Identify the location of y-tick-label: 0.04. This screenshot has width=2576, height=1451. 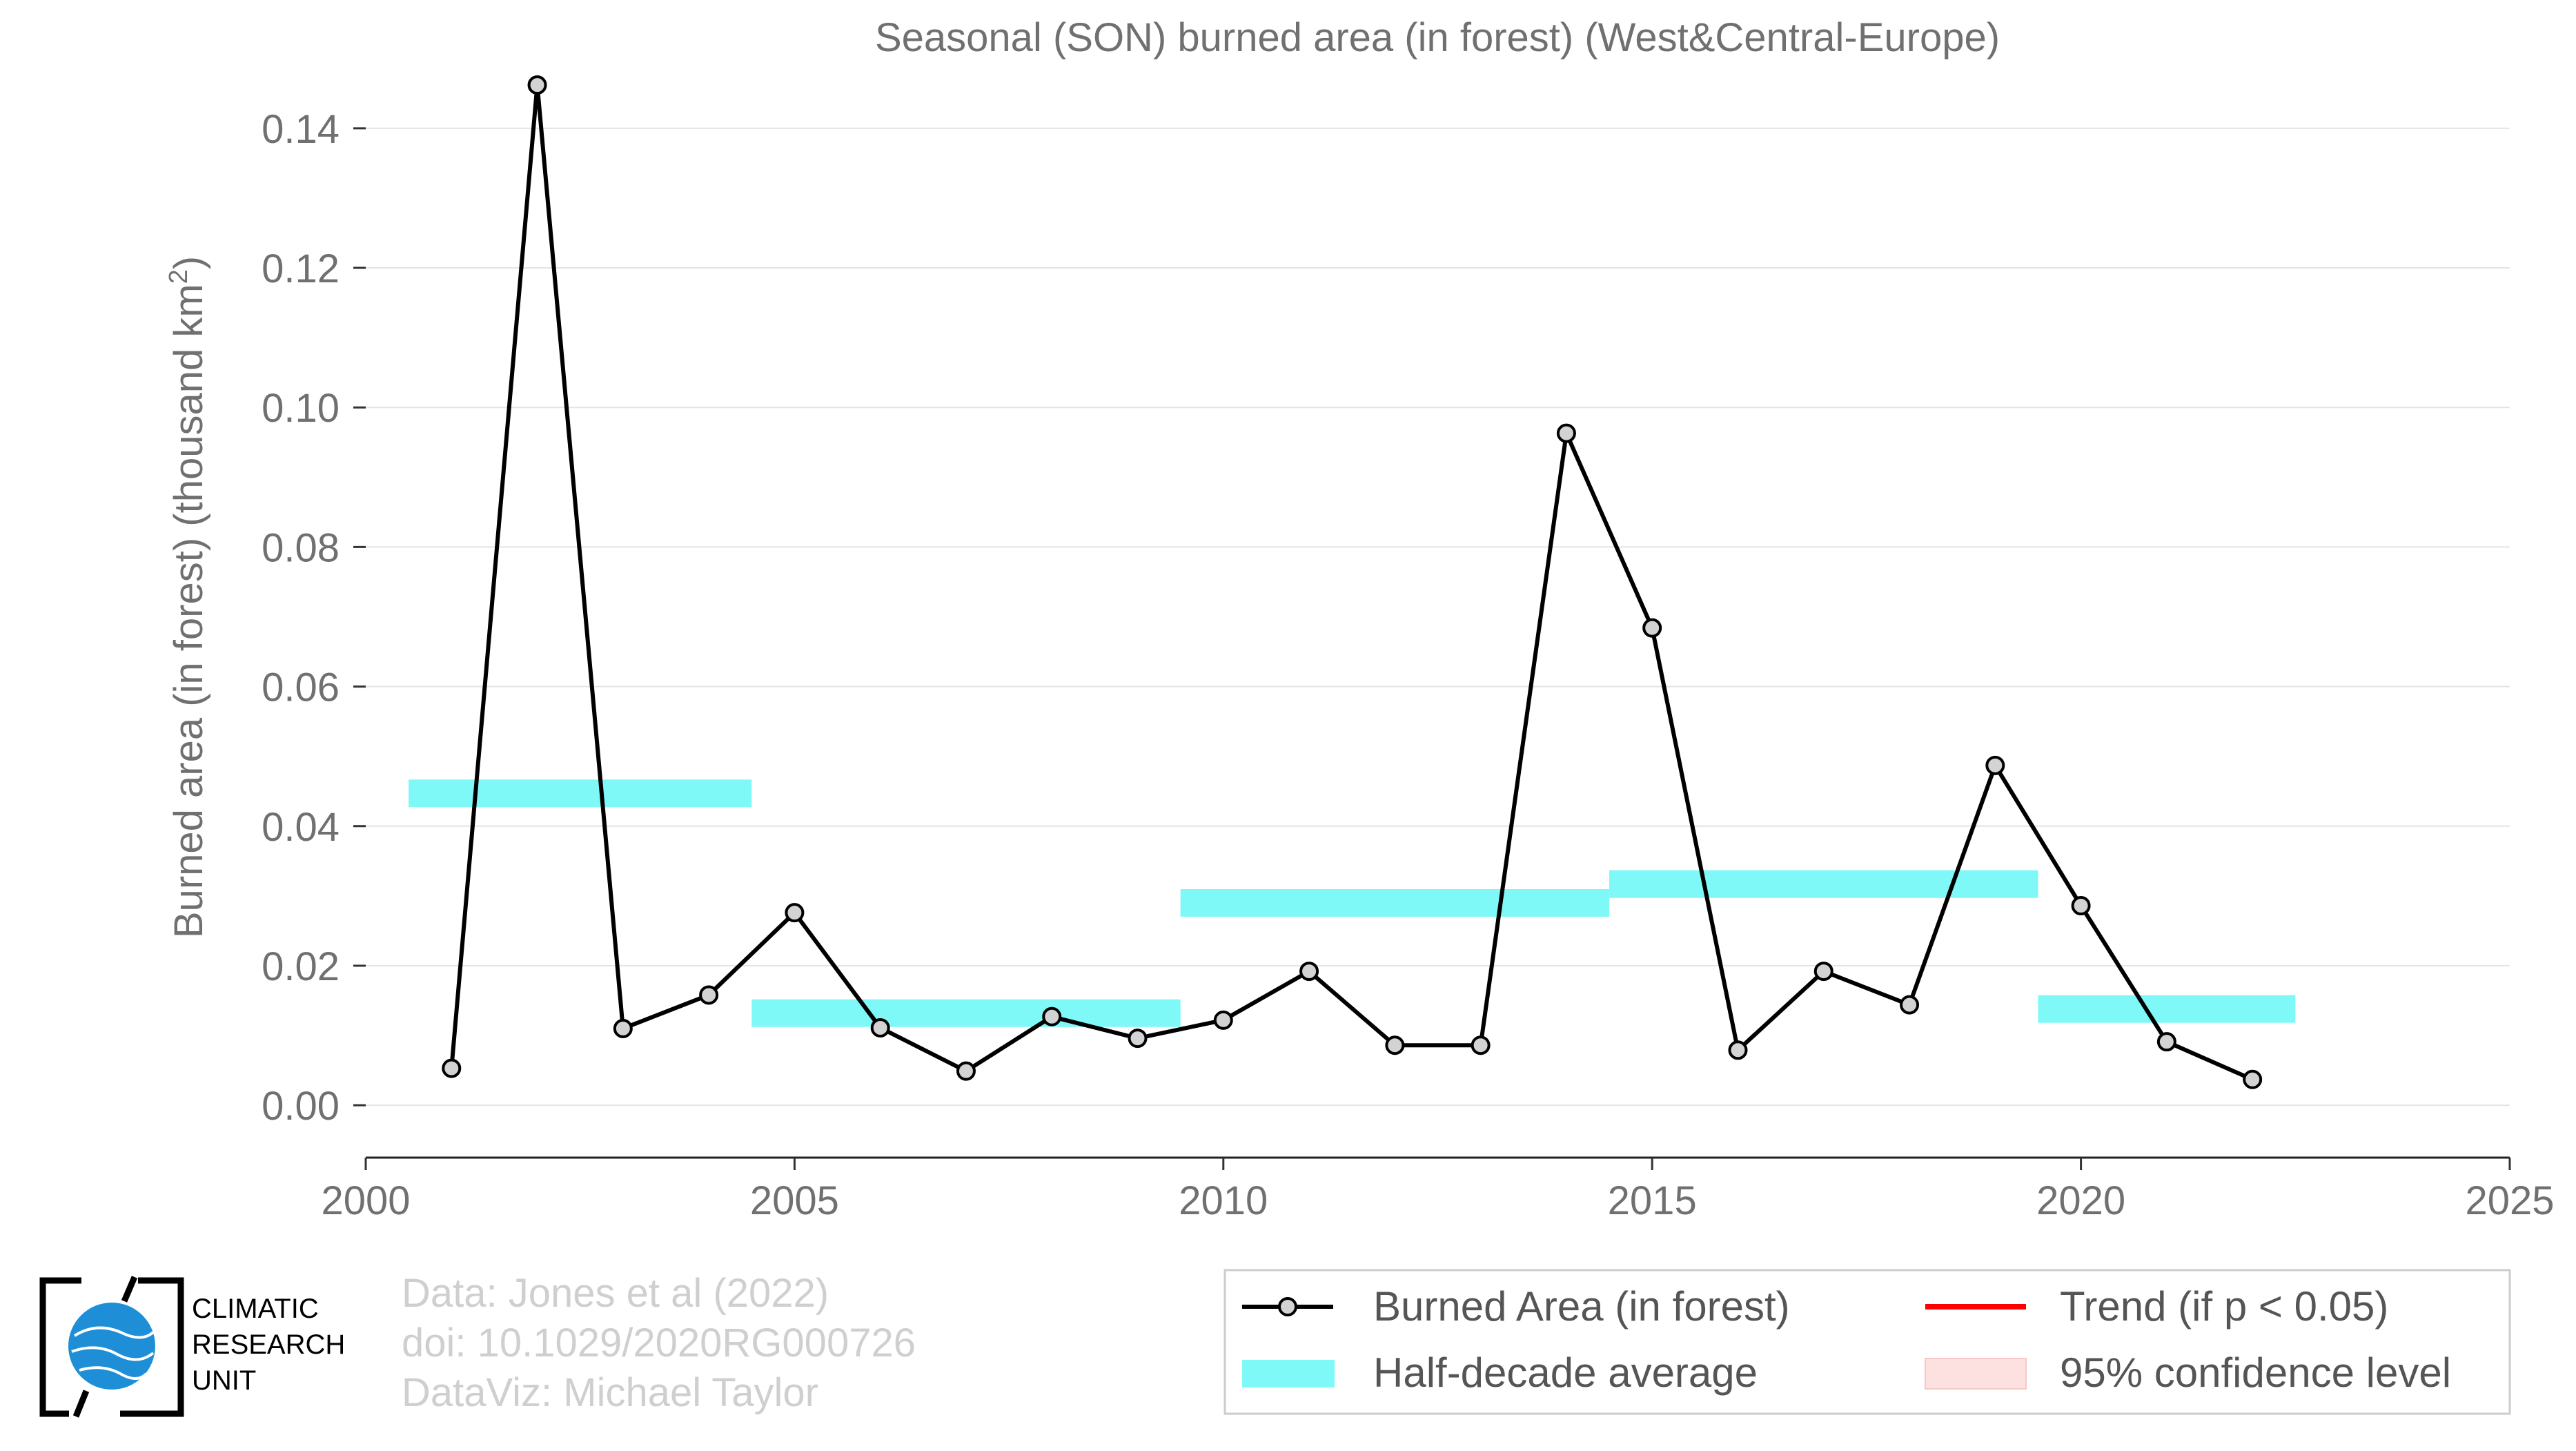
(301, 828).